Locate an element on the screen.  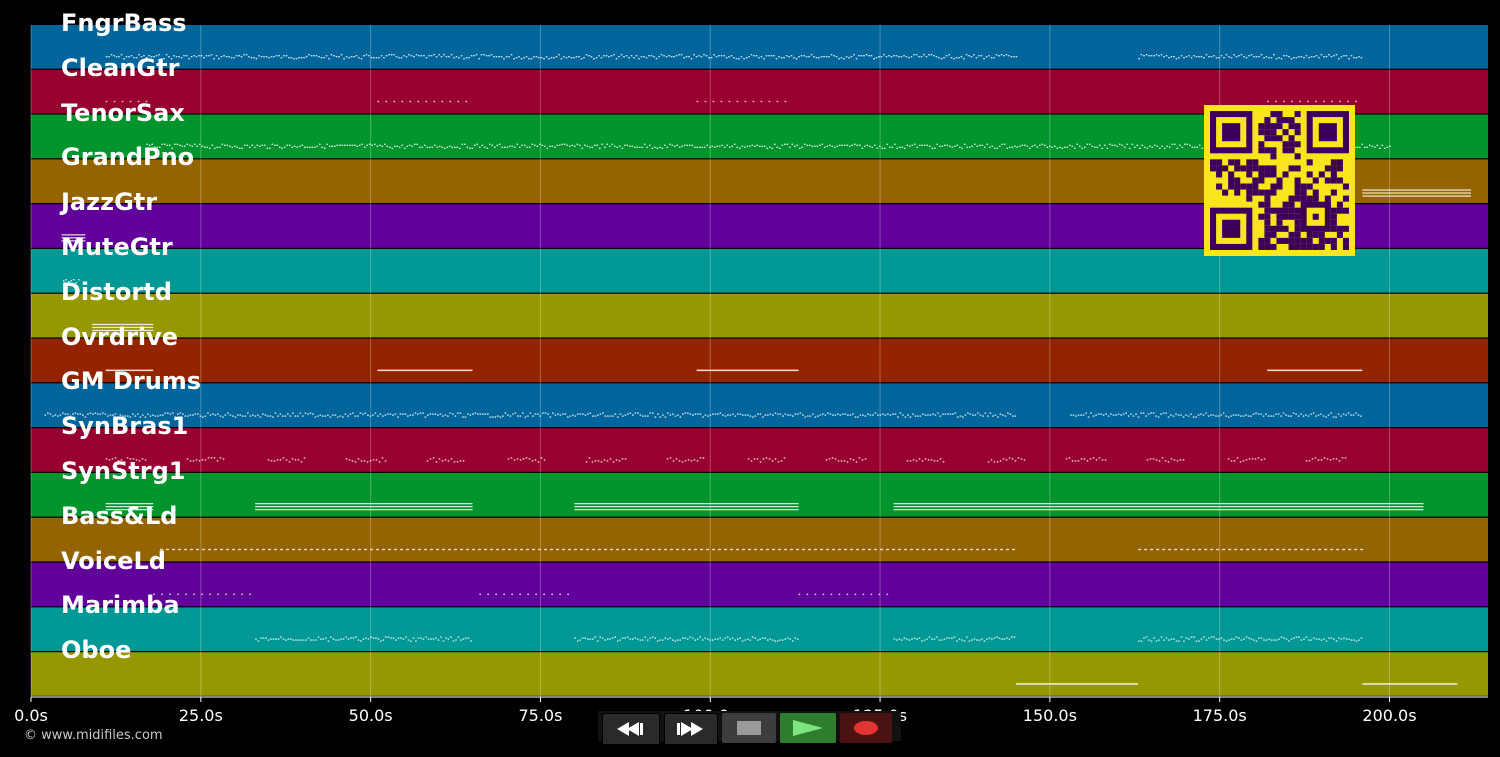
play-button is located at coordinates (808, 728).